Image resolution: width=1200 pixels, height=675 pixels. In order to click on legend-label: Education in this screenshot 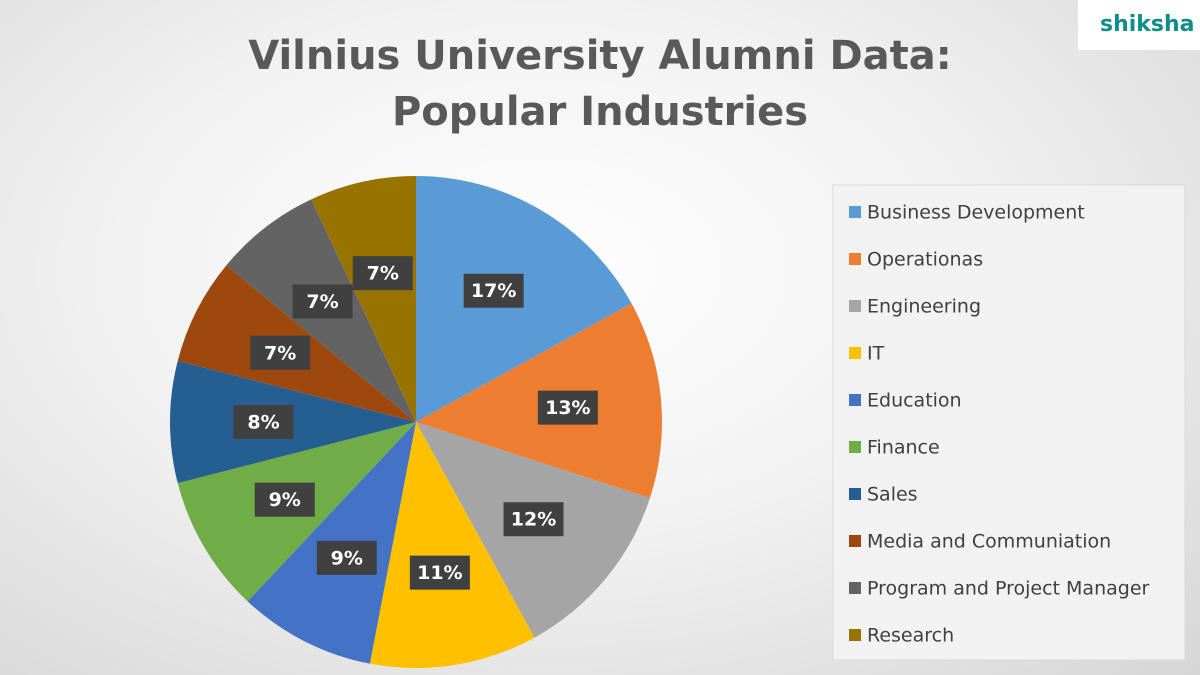, I will do `click(914, 401)`.